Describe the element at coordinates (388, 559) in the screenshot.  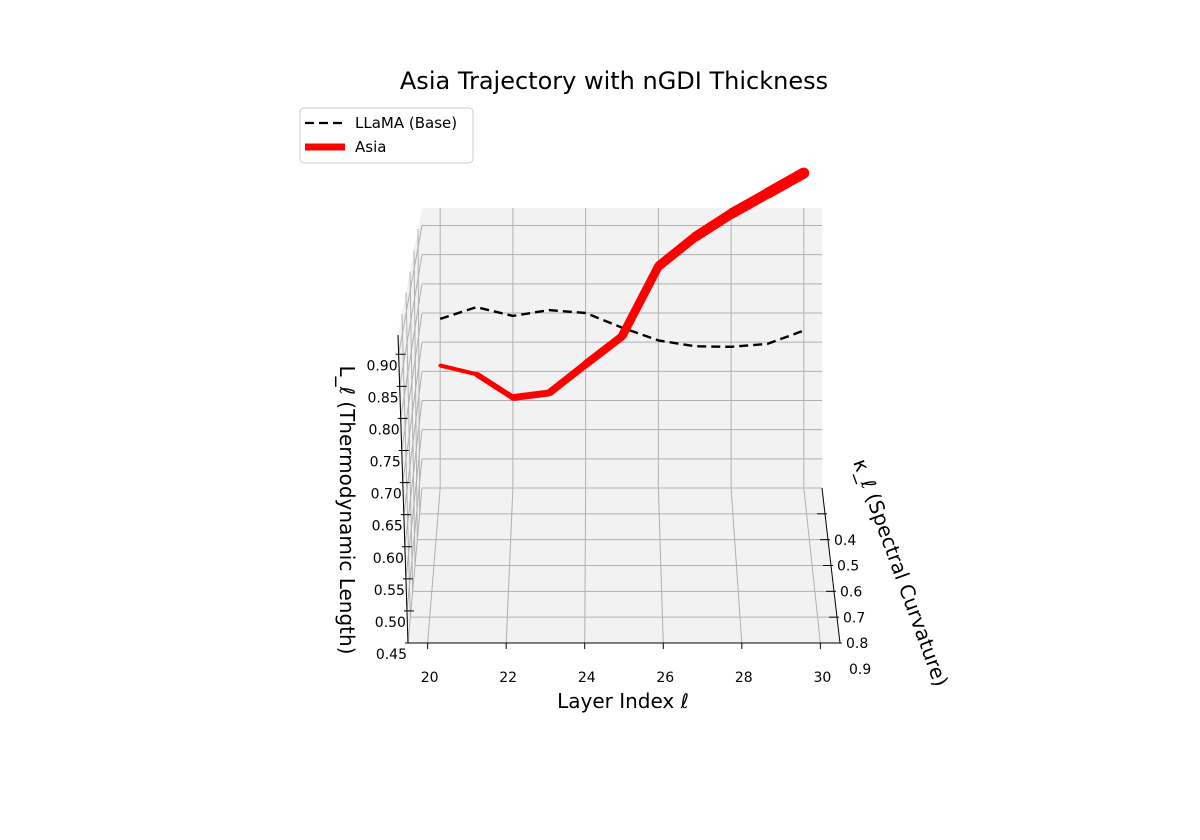
I see `z-tick-label: 0.60` at that location.